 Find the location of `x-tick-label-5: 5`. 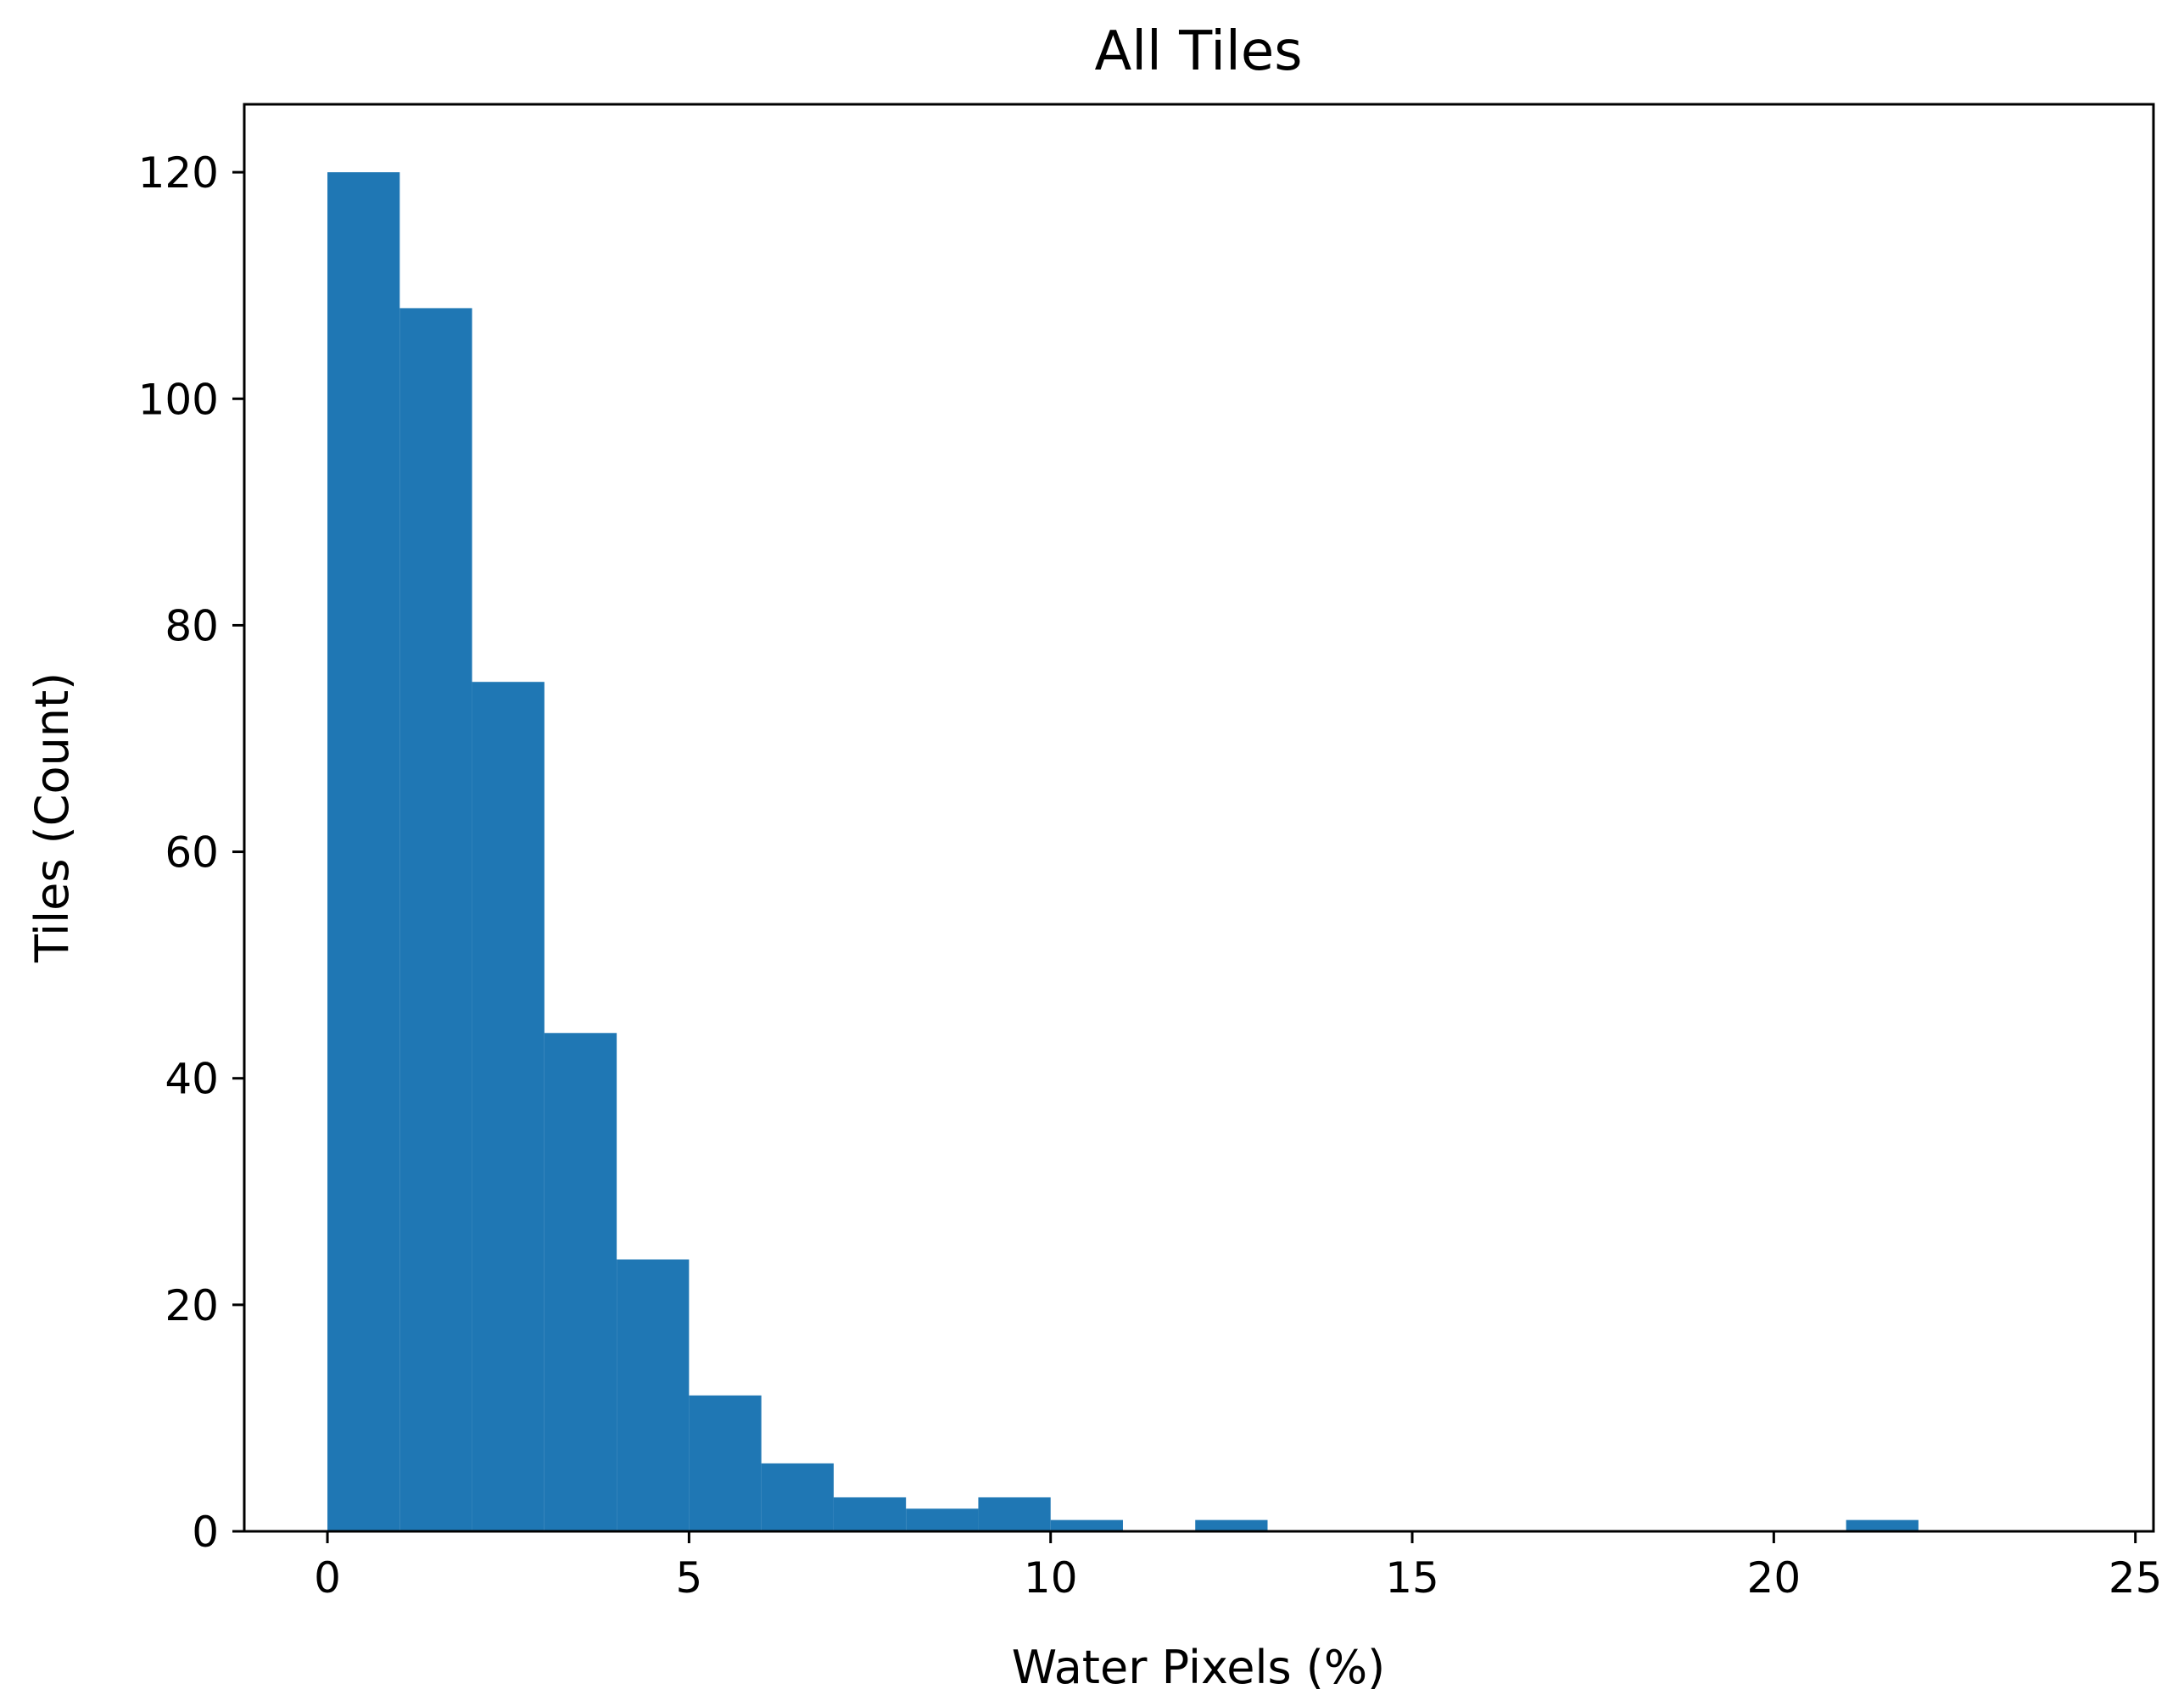

x-tick-label-5: 5 is located at coordinates (688, 1578).